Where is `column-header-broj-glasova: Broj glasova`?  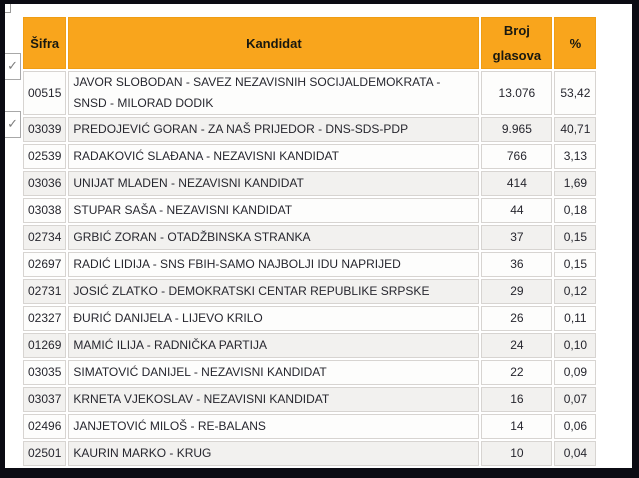
column-header-broj-glasova: Broj glasova is located at coordinates (517, 43).